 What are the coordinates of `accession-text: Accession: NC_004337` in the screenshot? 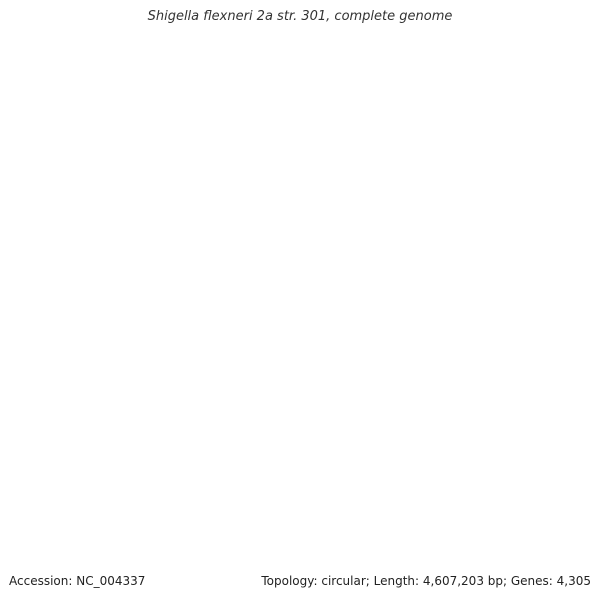 It's located at (77, 581).